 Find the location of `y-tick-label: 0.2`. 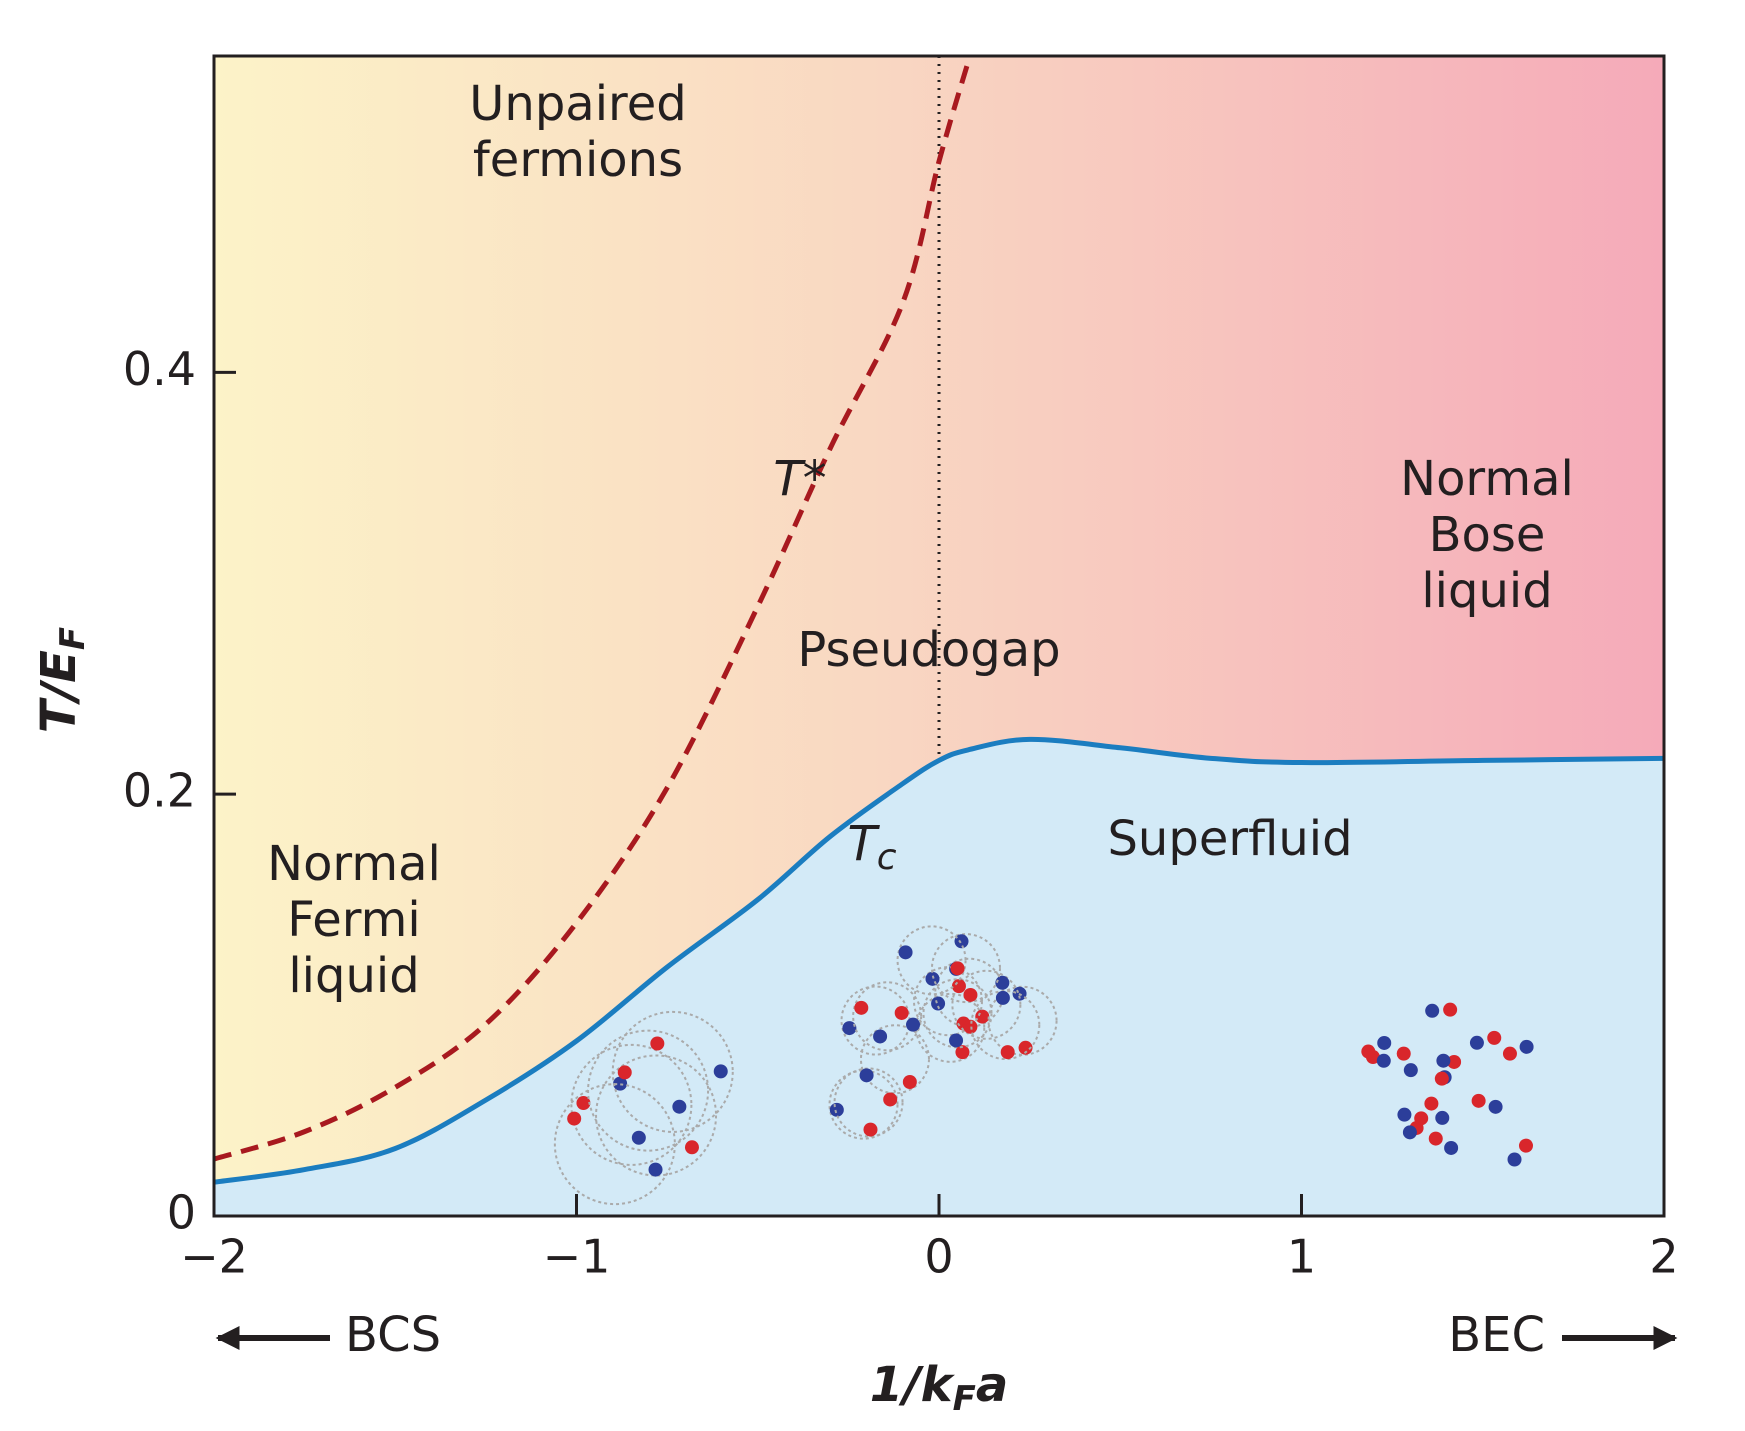

y-tick-label: 0.2 is located at coordinates (159, 791).